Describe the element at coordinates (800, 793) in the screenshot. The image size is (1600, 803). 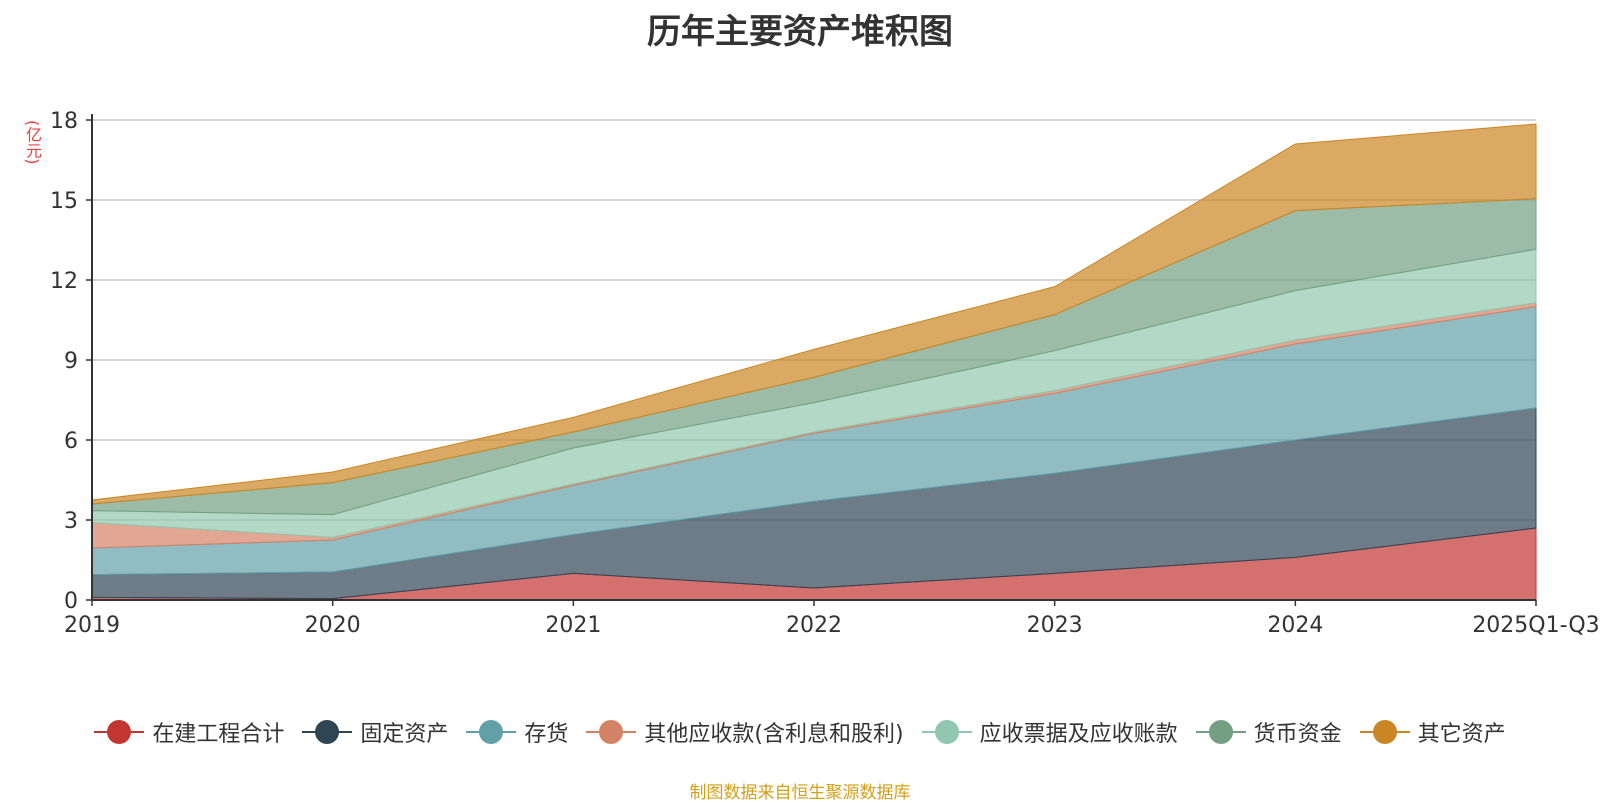
I see `data-source-note: 制图数据来自恒生聚源数据库` at that location.